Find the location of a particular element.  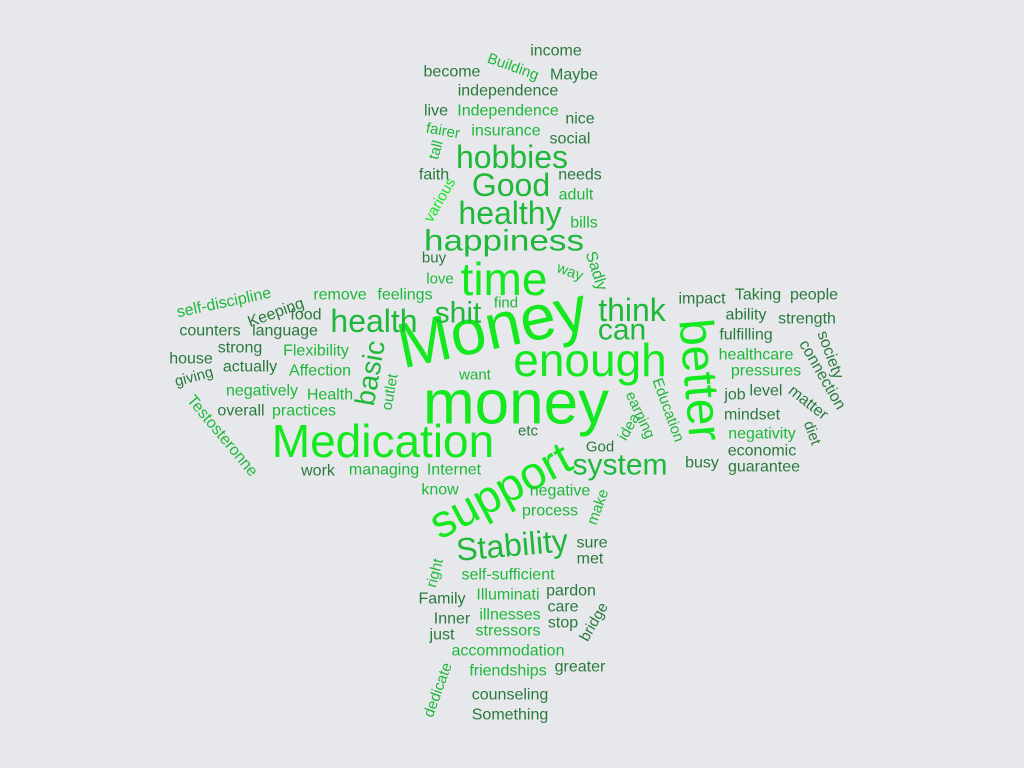

word-met: met is located at coordinates (590, 559).